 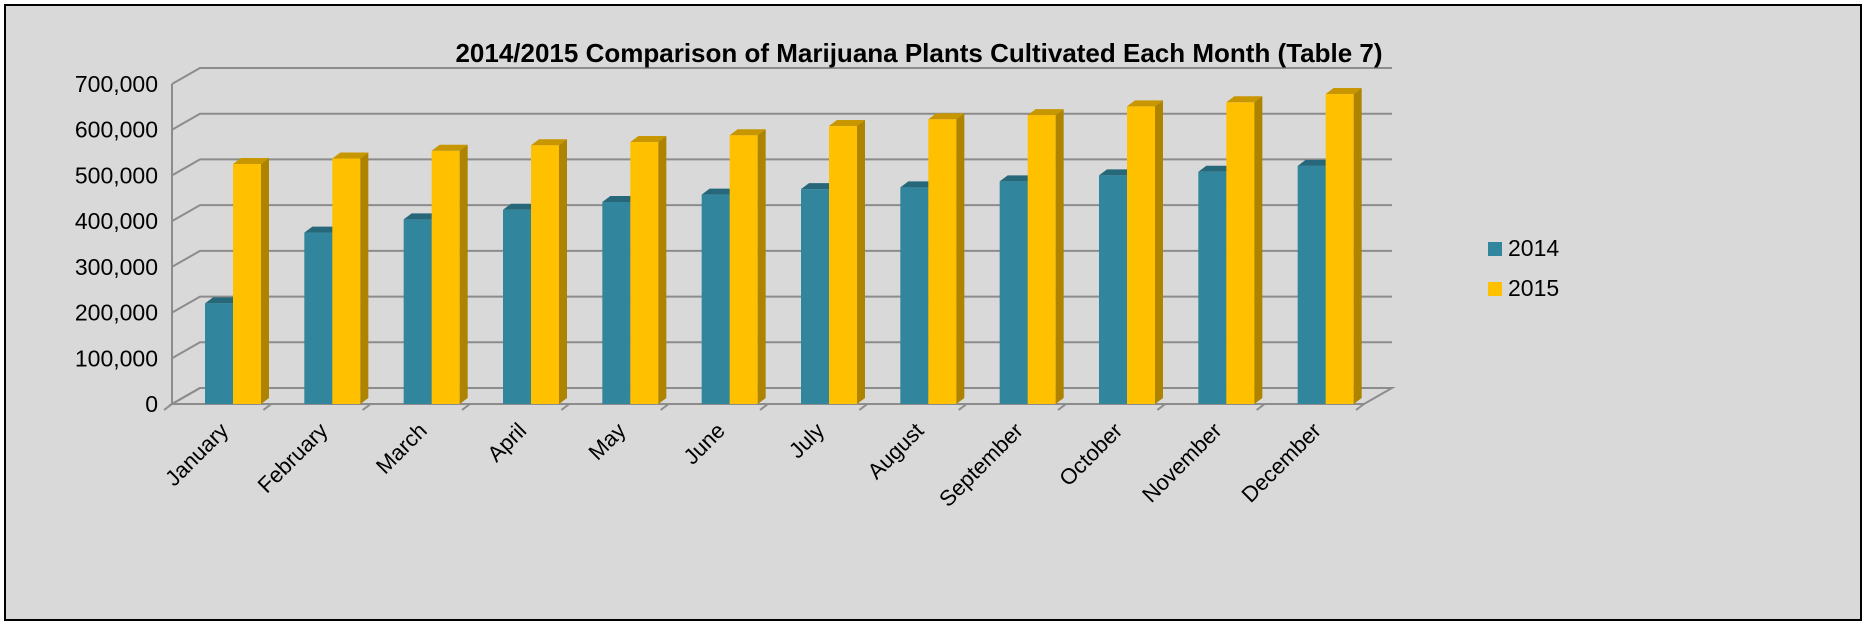 I want to click on y-tick-label: 600,000, so click(x=116, y=130).